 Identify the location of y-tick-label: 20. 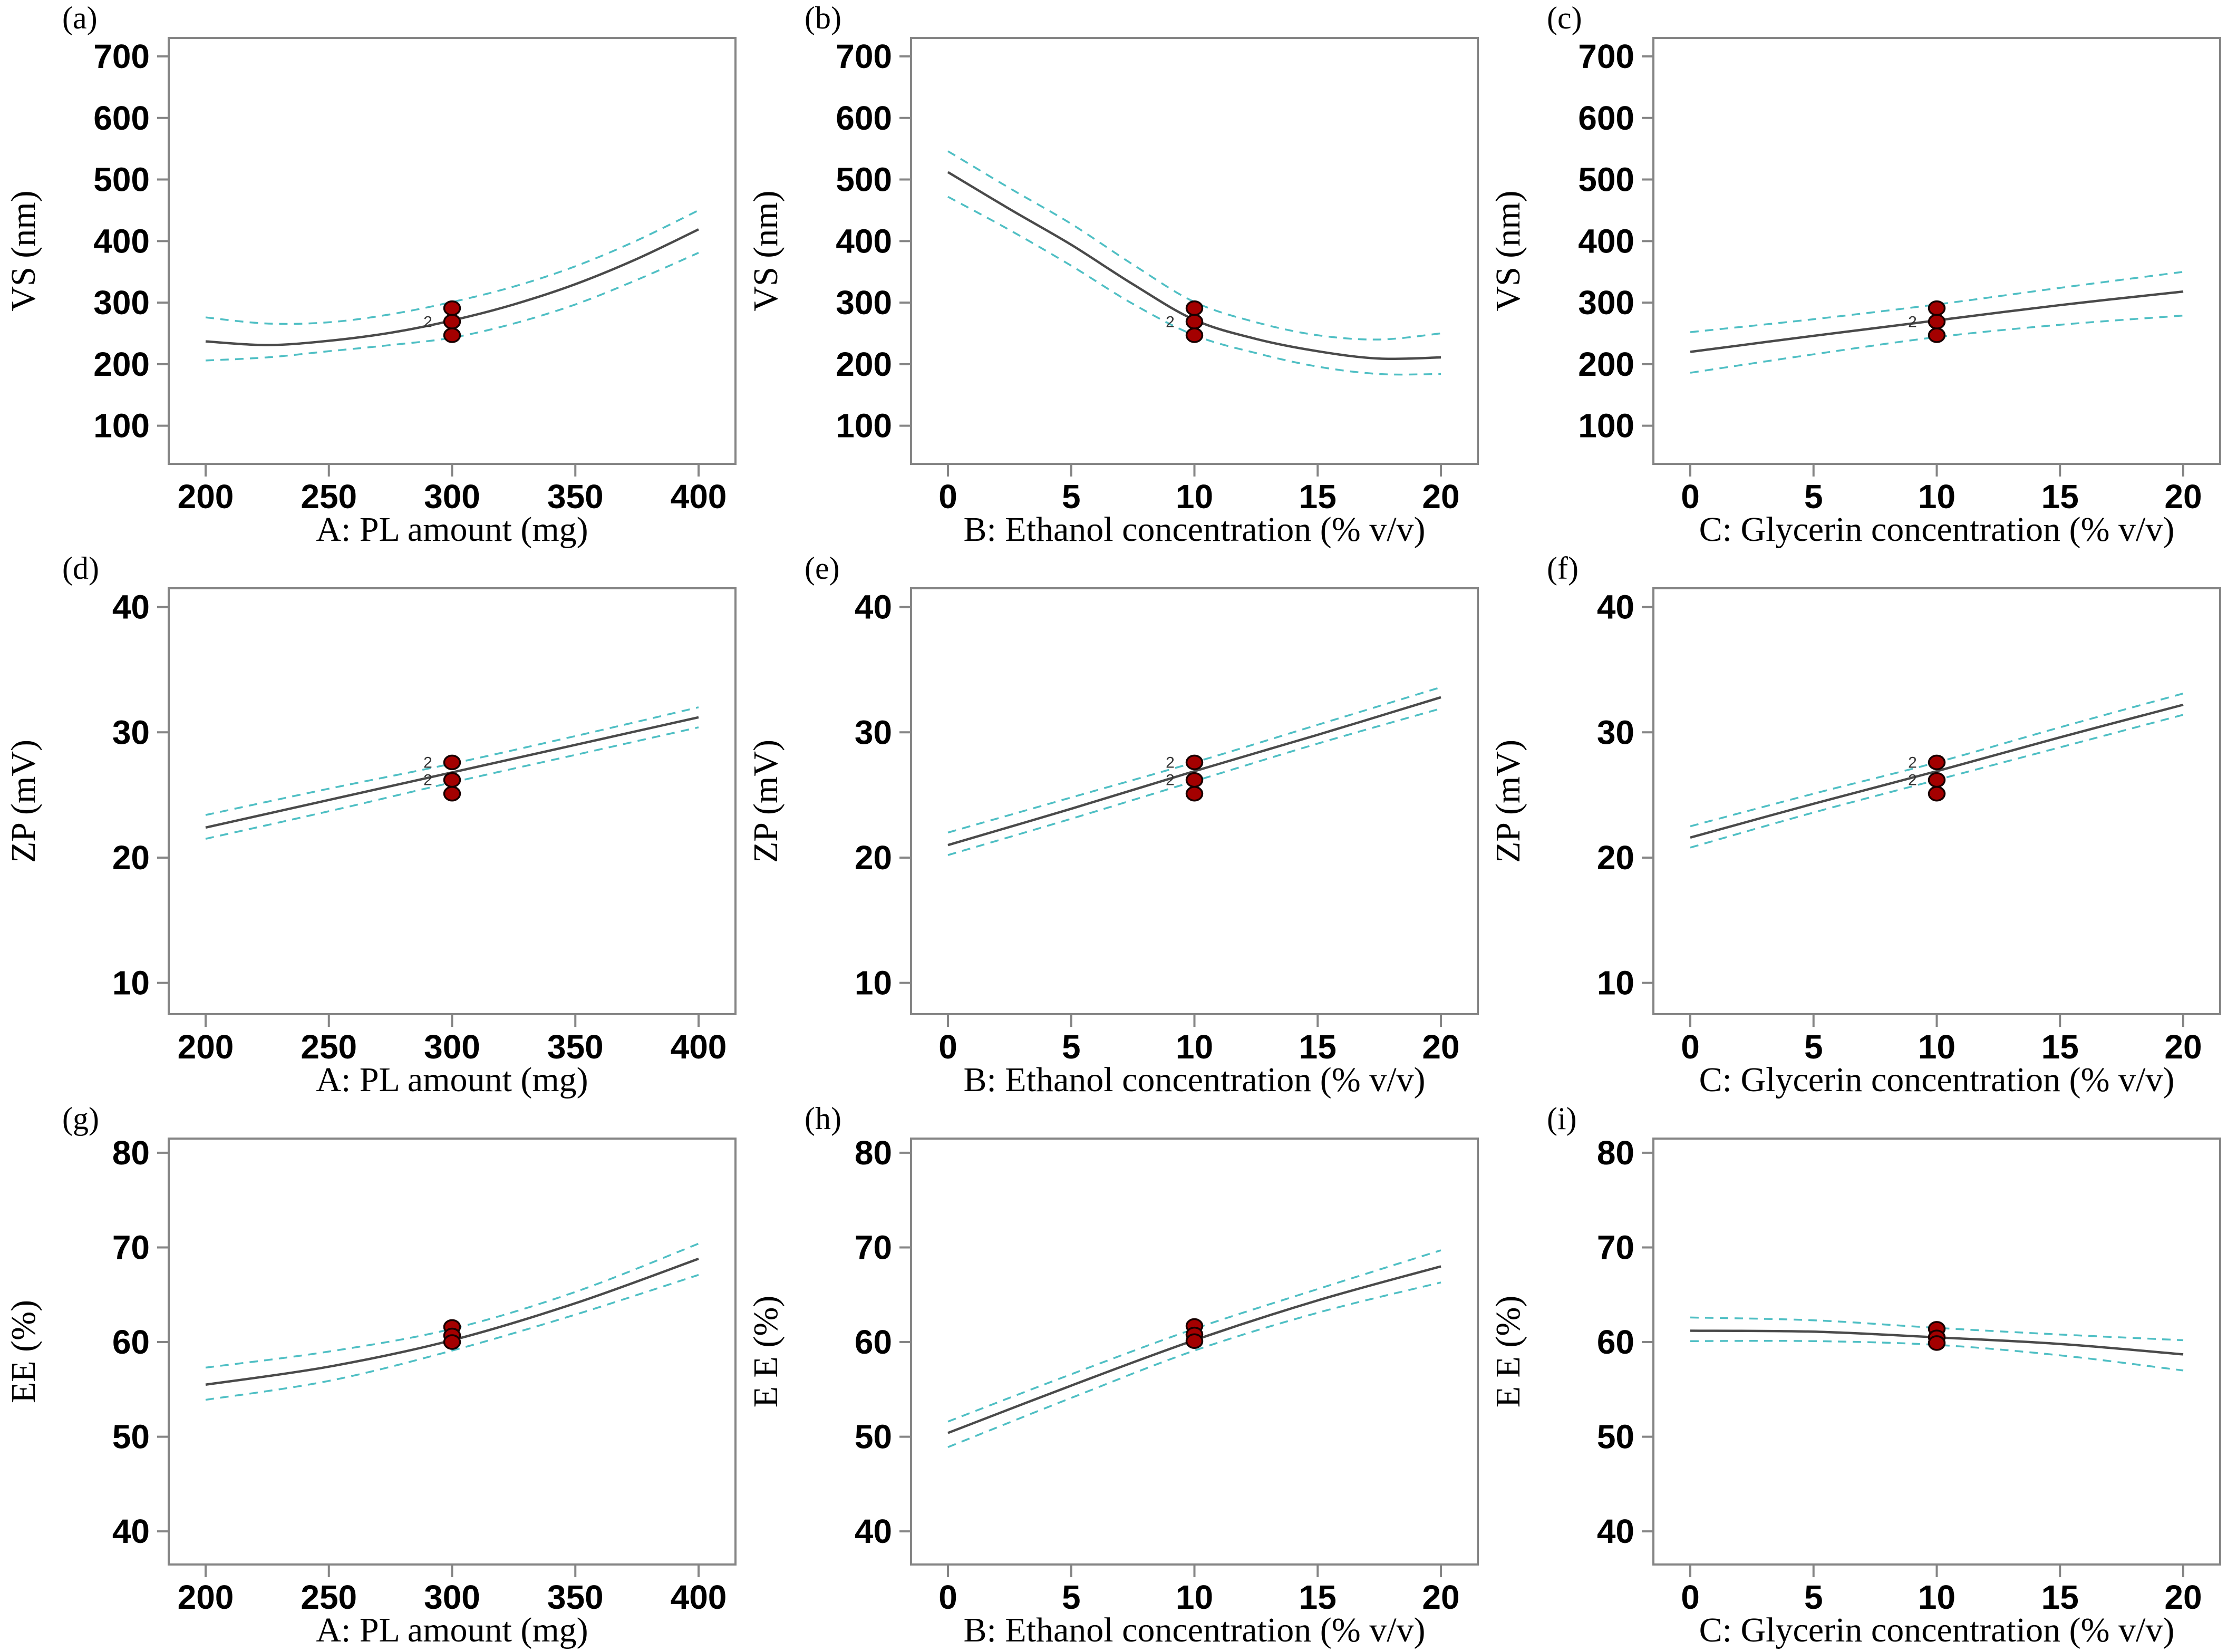
(873, 858).